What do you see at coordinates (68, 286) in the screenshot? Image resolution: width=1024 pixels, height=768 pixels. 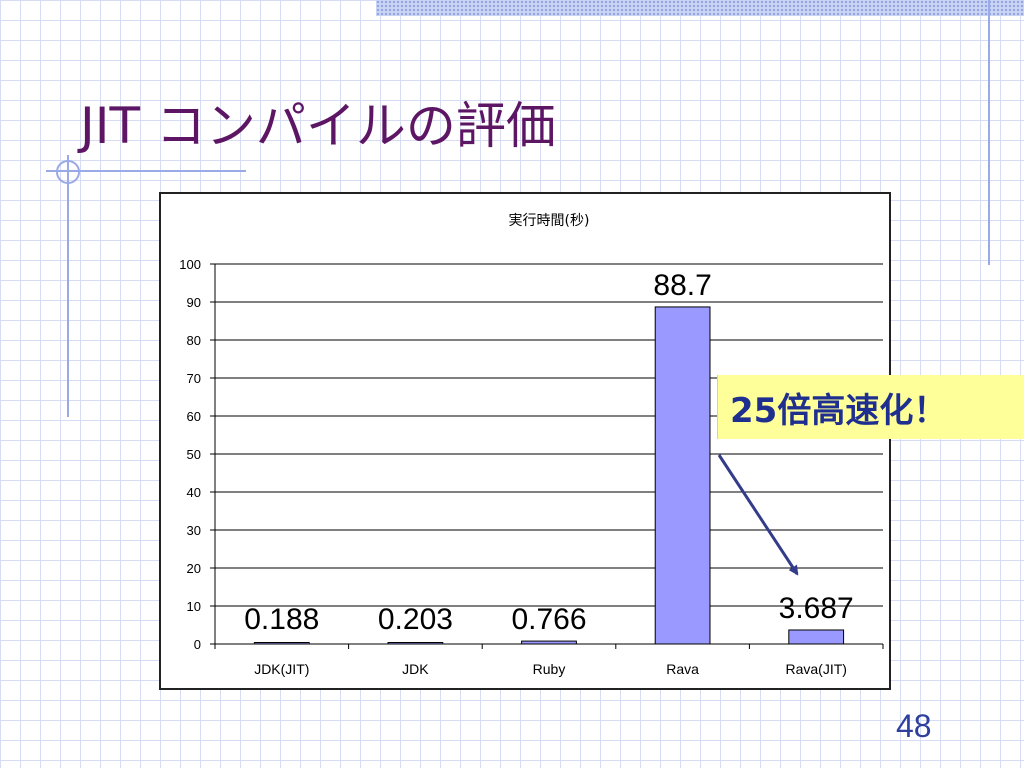 I see `decorative-left-rule-vertical` at bounding box center [68, 286].